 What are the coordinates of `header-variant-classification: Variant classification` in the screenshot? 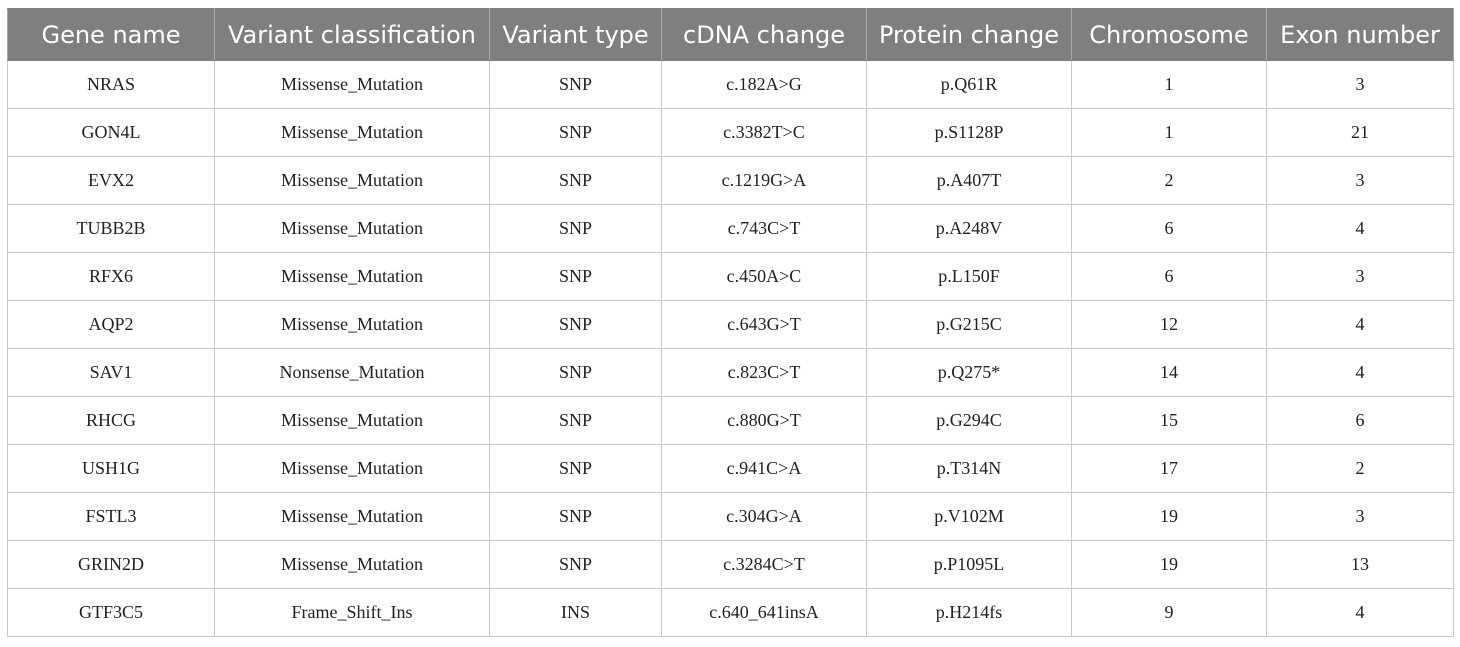 It's located at (352, 34).